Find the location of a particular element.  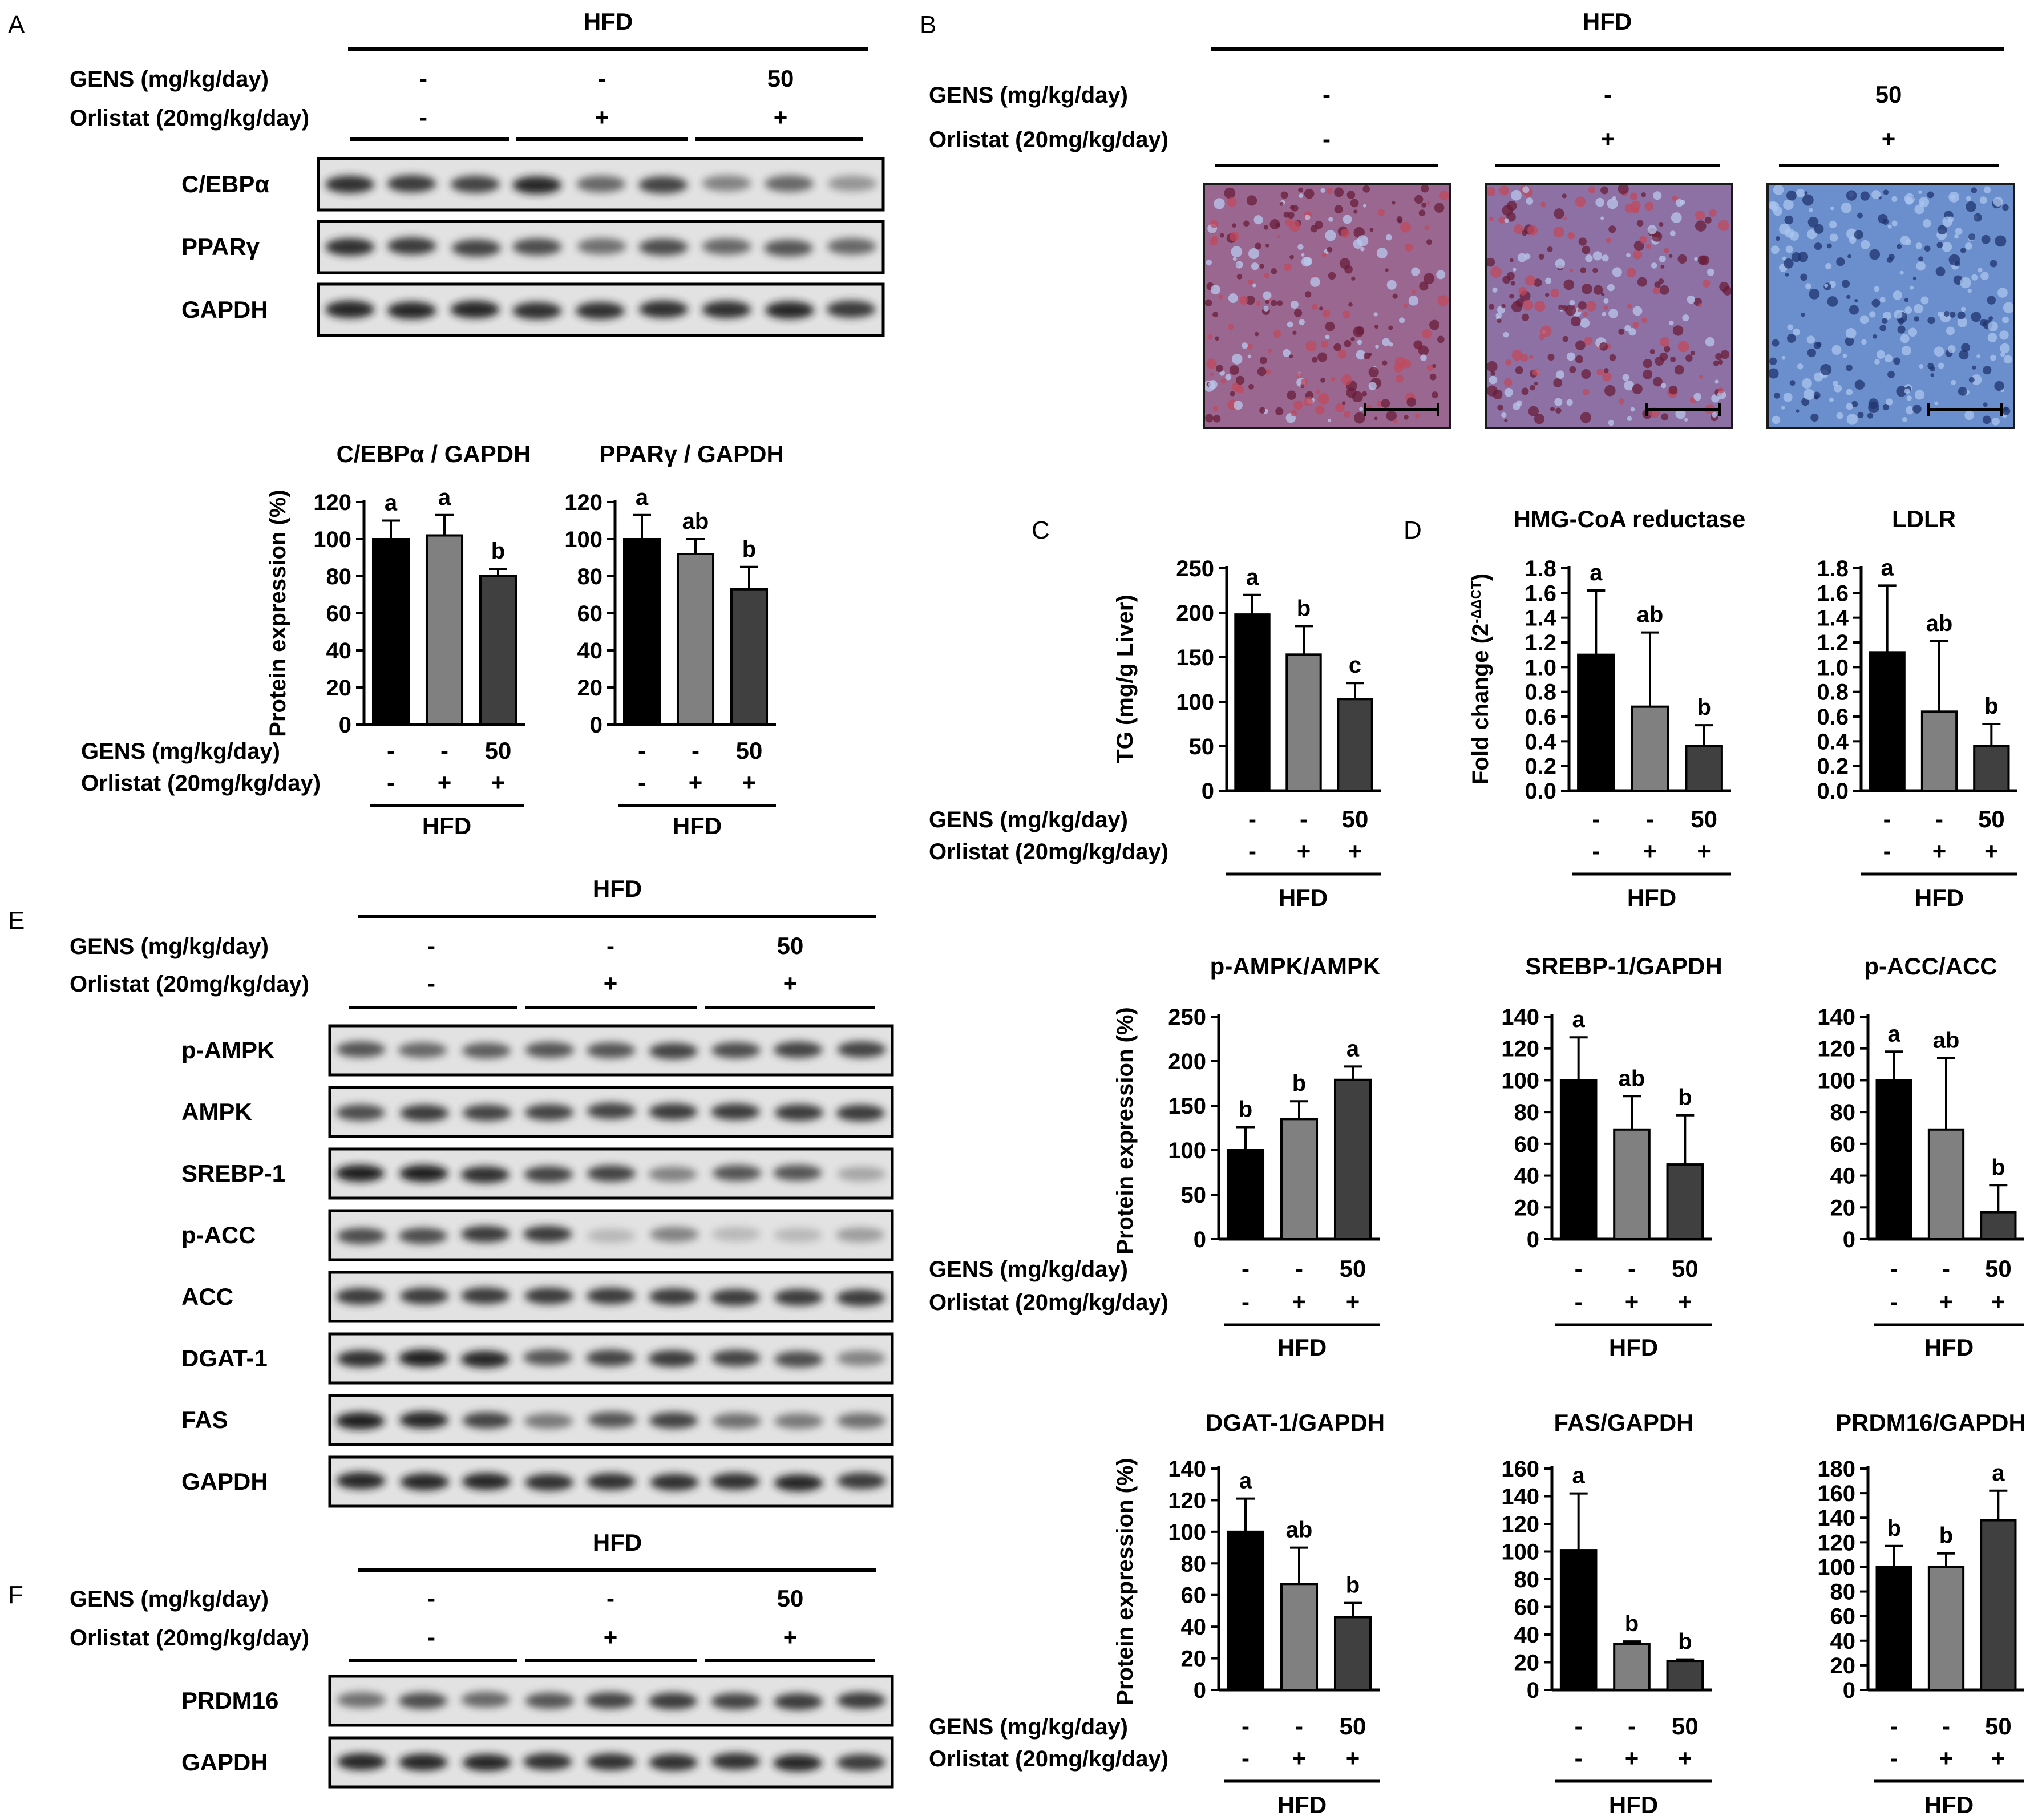

panel-label-a: A is located at coordinates (17, 25).